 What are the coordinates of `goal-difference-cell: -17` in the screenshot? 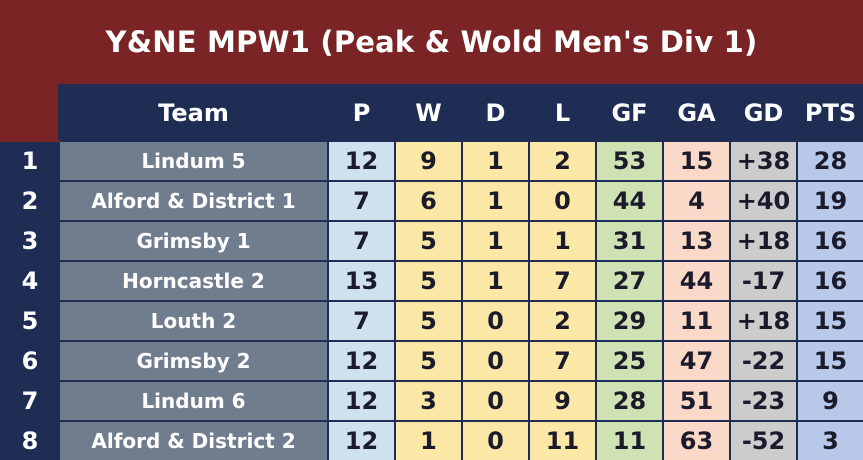 It's located at (763, 281).